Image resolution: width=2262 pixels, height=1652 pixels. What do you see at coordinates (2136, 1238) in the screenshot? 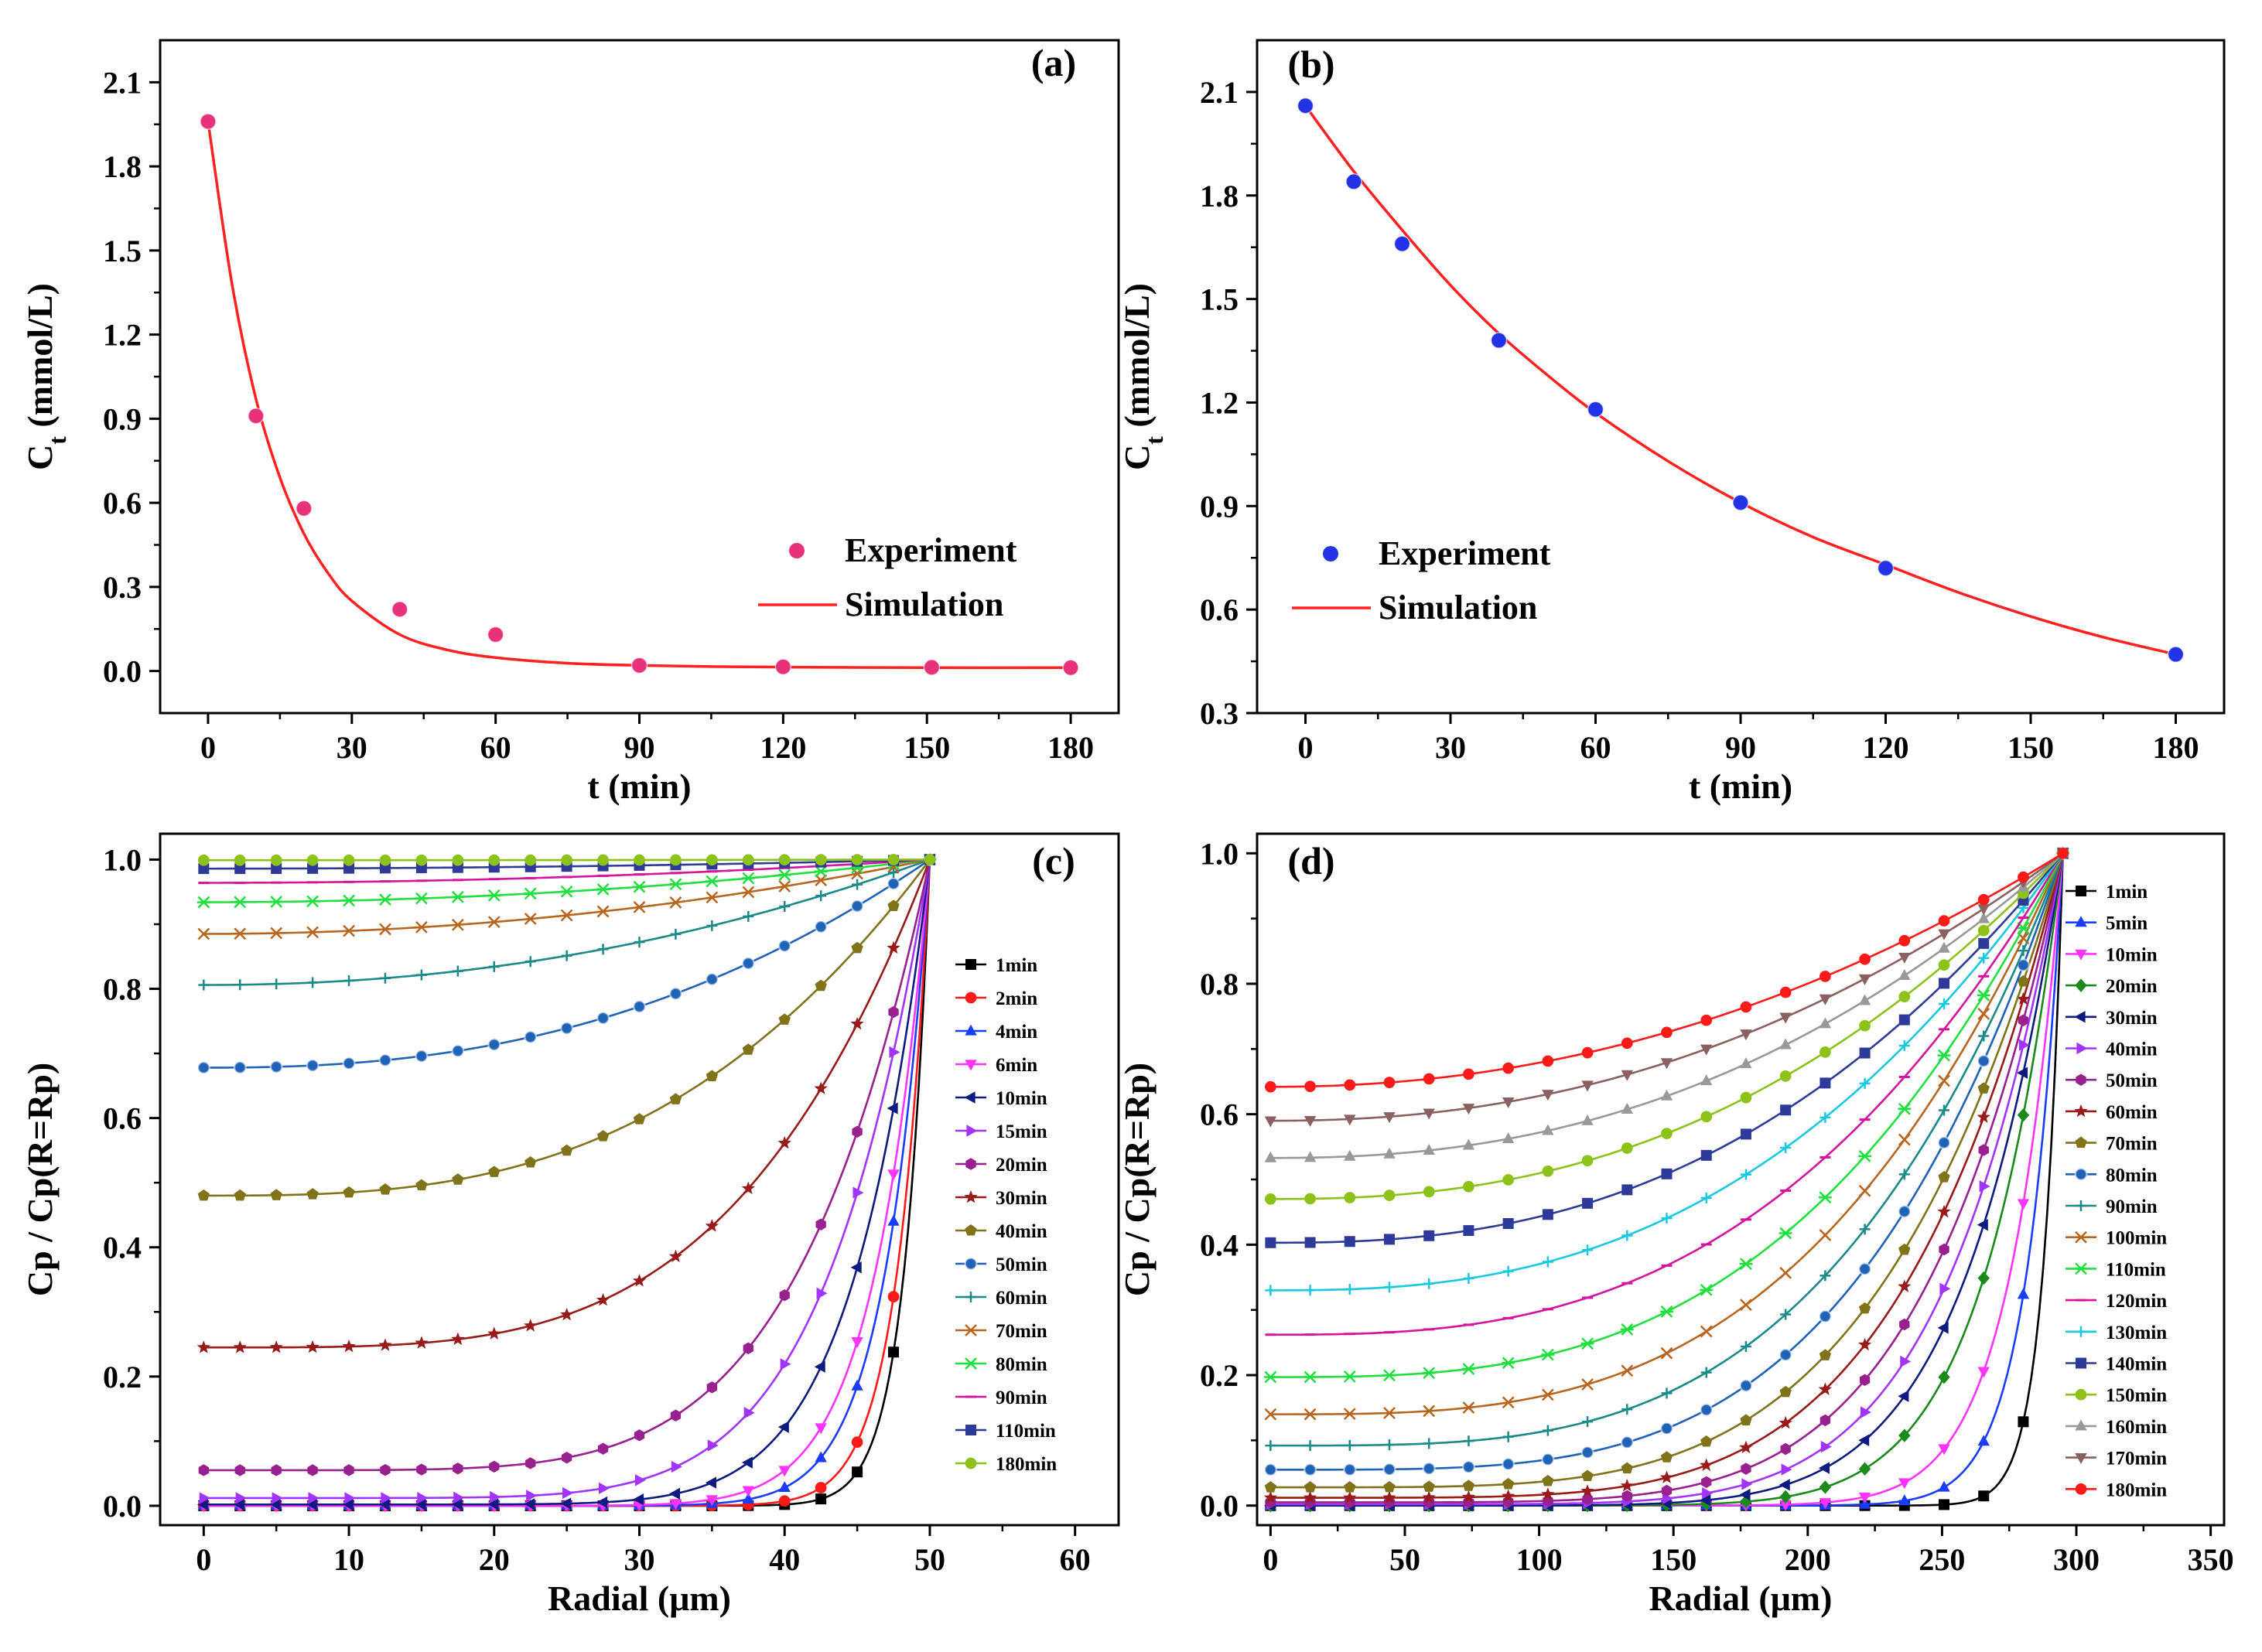
I see `legend-label: 100min` at bounding box center [2136, 1238].